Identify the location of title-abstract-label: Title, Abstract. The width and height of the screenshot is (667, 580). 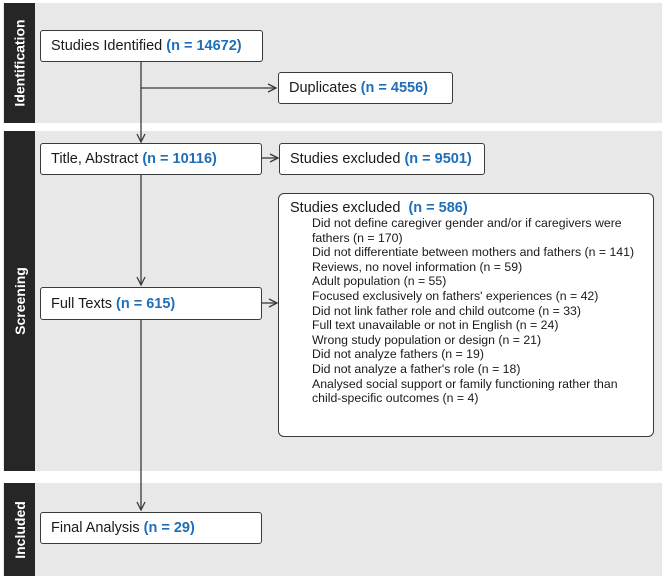
(95, 159).